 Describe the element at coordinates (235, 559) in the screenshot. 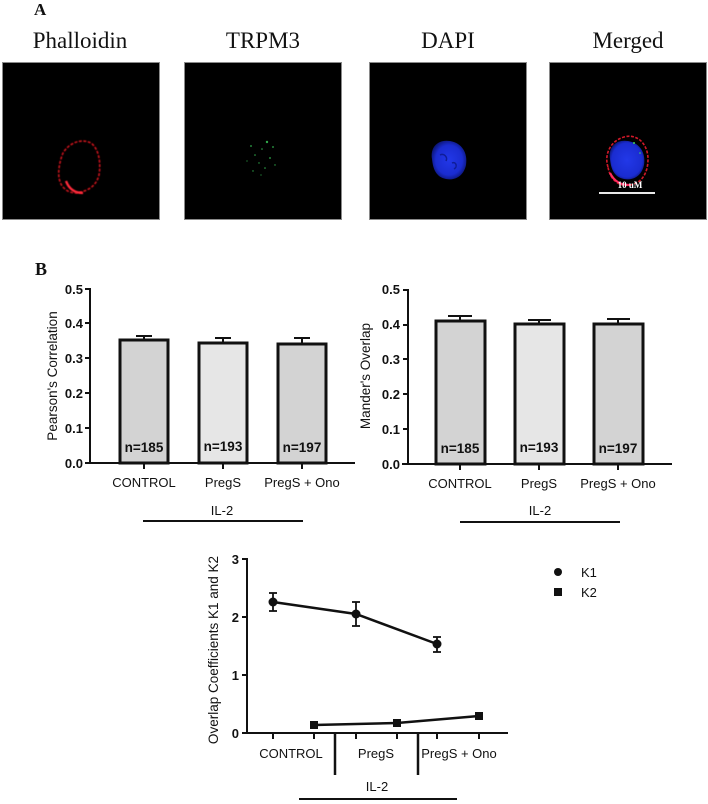

I see `overlap-ytick: 3` at that location.